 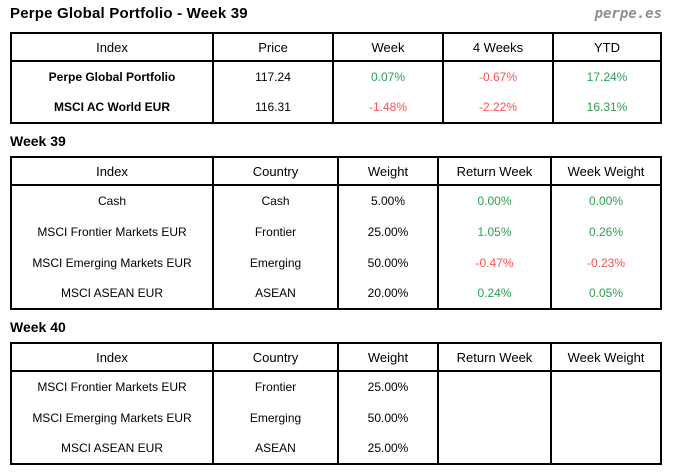 I want to click on index-cell: MSCI AC World EUR, so click(x=112, y=107).